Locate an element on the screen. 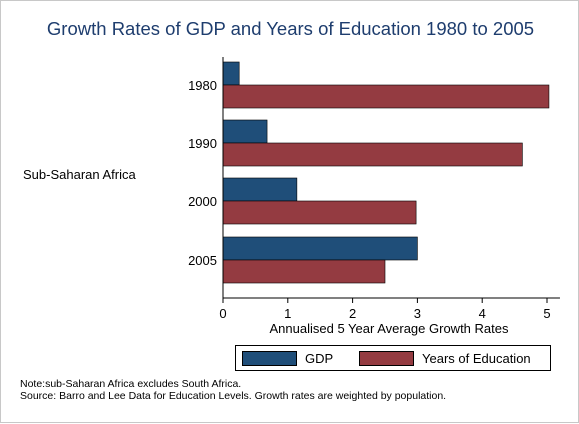  x-tick-label-3: 3 is located at coordinates (417, 313).